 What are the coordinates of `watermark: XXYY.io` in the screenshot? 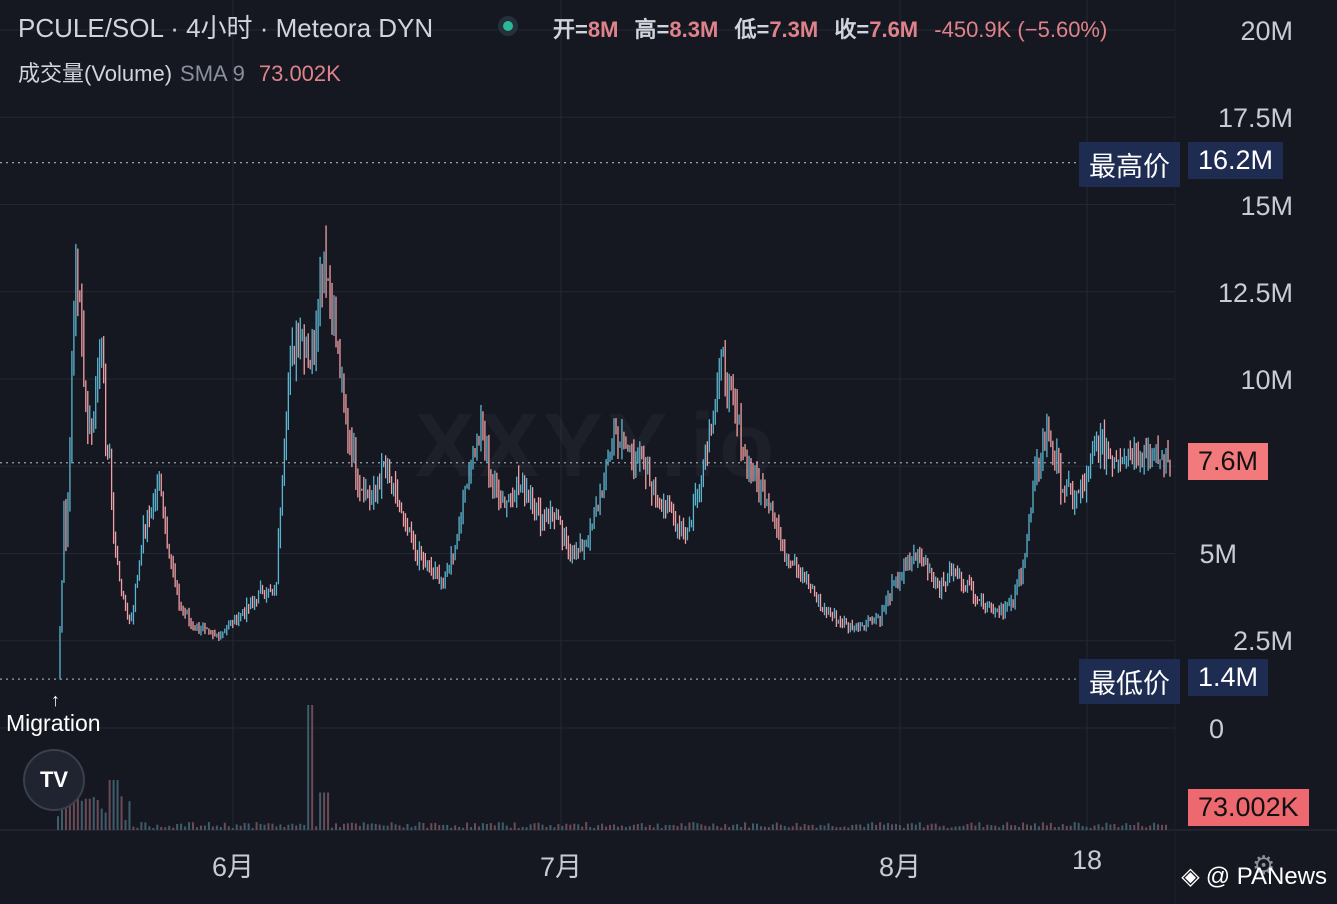 It's located at (596, 446).